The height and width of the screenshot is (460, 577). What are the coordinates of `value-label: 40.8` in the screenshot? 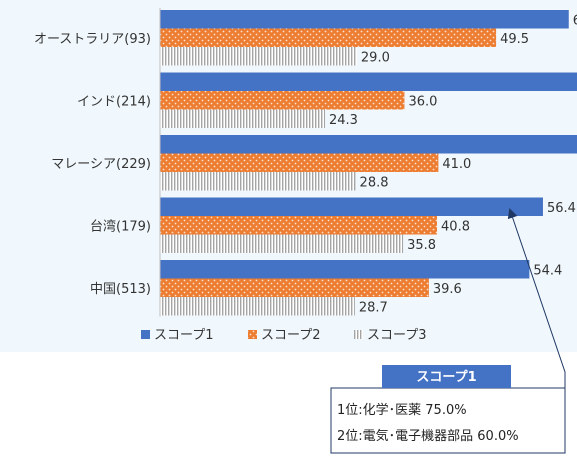 It's located at (455, 226).